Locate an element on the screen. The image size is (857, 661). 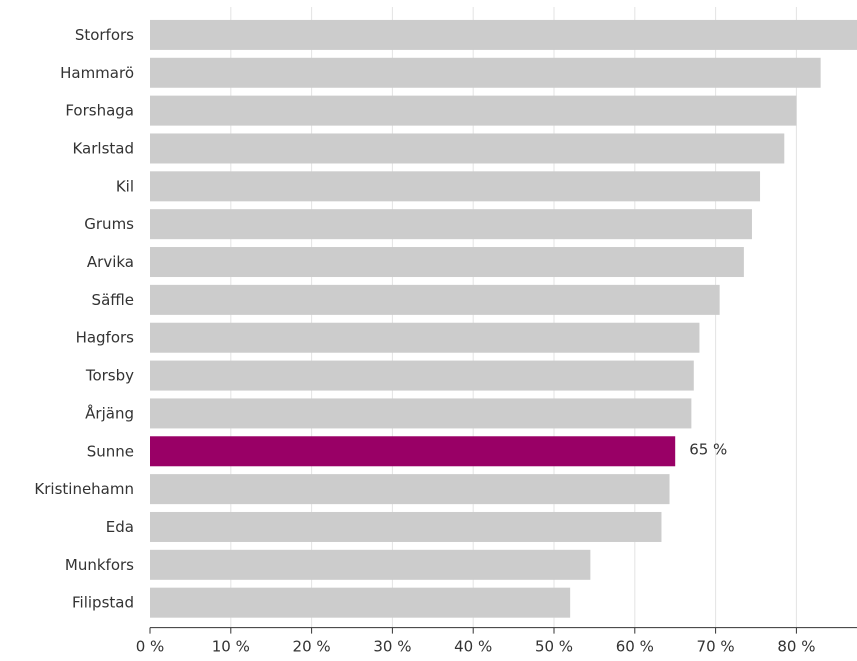
x-tick-label: 80 % is located at coordinates (796, 647).